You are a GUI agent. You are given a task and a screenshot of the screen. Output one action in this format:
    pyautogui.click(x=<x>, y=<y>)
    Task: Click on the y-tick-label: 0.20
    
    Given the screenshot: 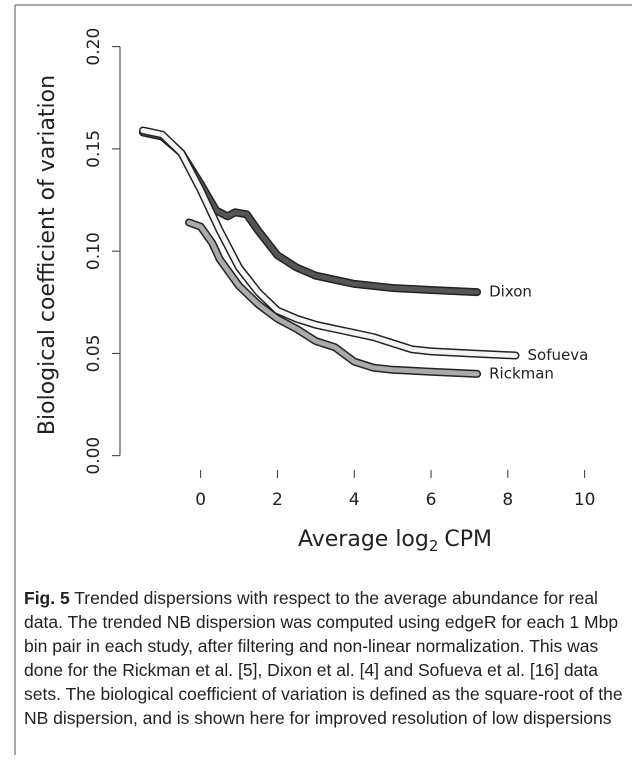 What is the action you would take?
    pyautogui.click(x=94, y=47)
    